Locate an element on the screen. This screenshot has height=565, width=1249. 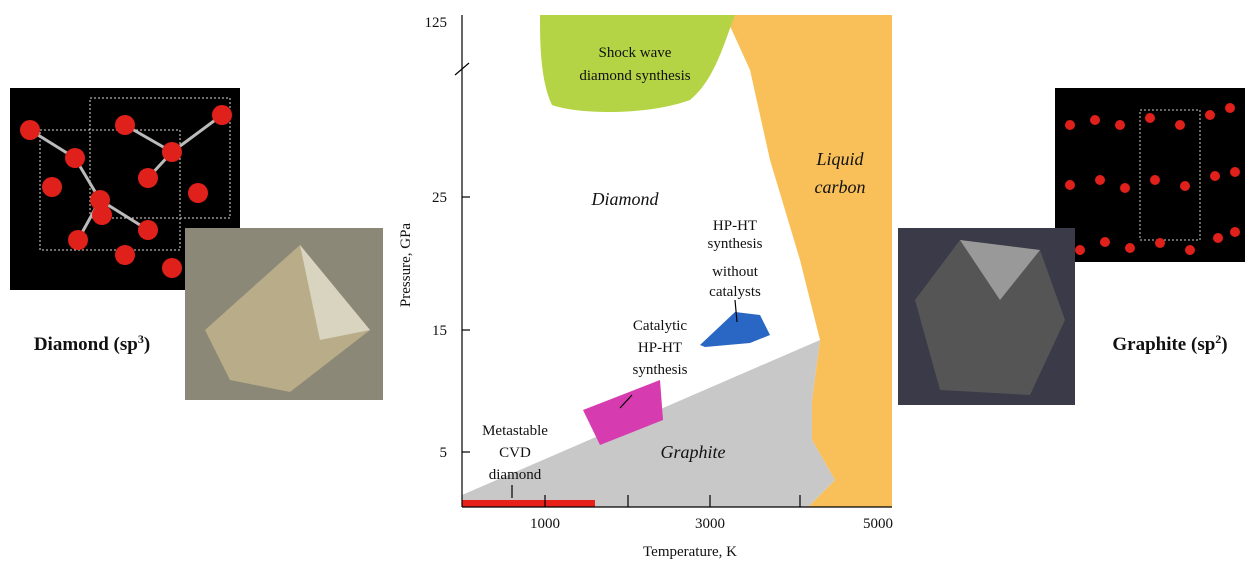
y-tick-label: 5 is located at coordinates (444, 453).